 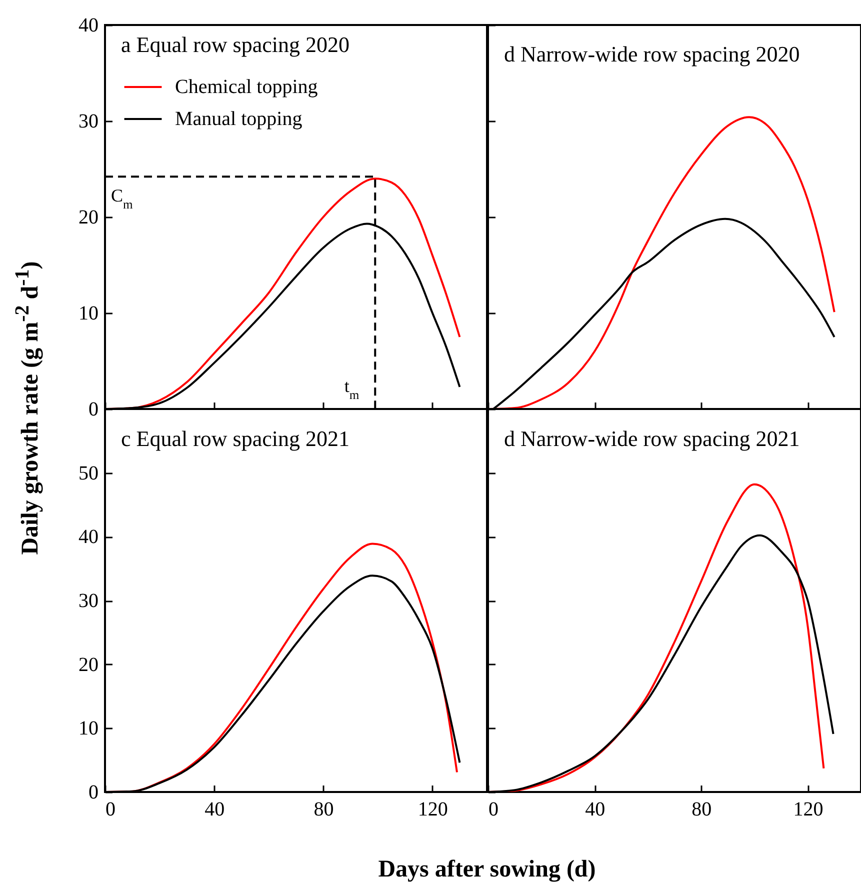 What do you see at coordinates (487, 870) in the screenshot?
I see `x-axis-title: Days after sowing (d)` at bounding box center [487, 870].